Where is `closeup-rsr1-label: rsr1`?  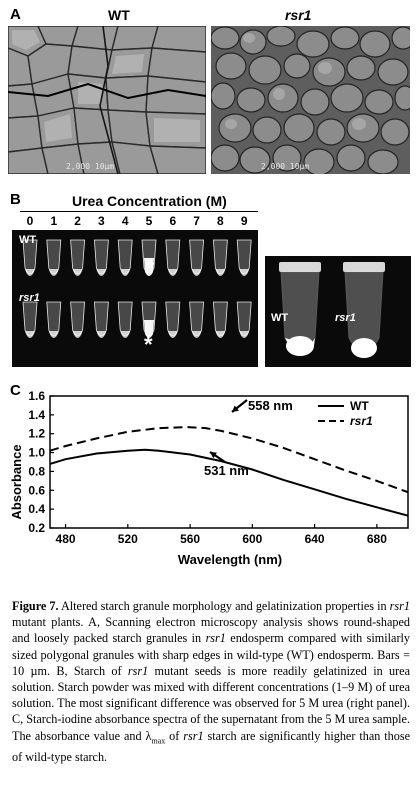 closeup-rsr1-label: rsr1 is located at coordinates (345, 318).